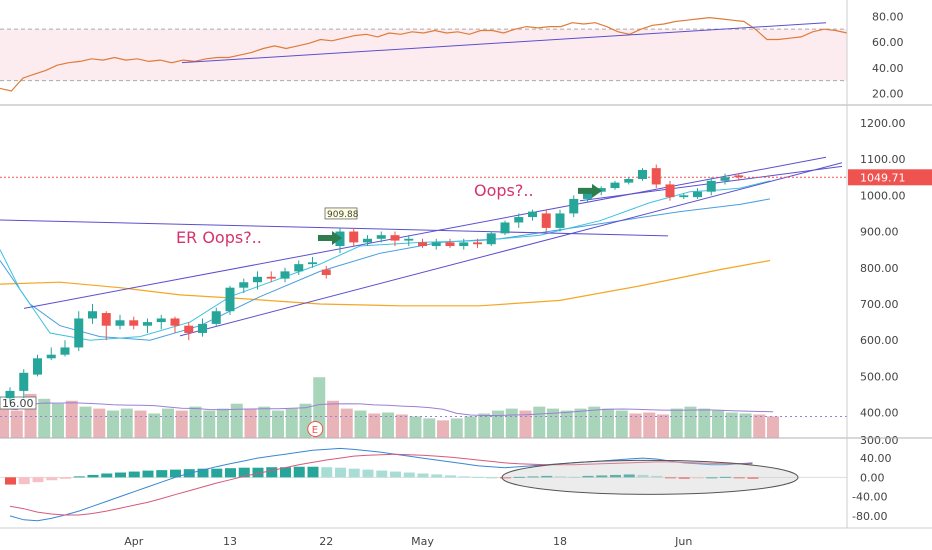 The width and height of the screenshot is (932, 550). I want to click on volume-label-box, so click(18, 403).